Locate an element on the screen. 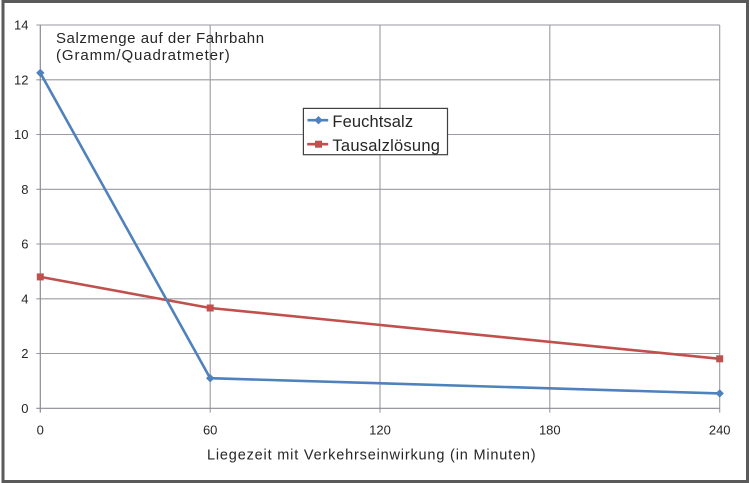 This screenshot has width=750, height=483. svg-text: 14 is located at coordinates (21, 25).